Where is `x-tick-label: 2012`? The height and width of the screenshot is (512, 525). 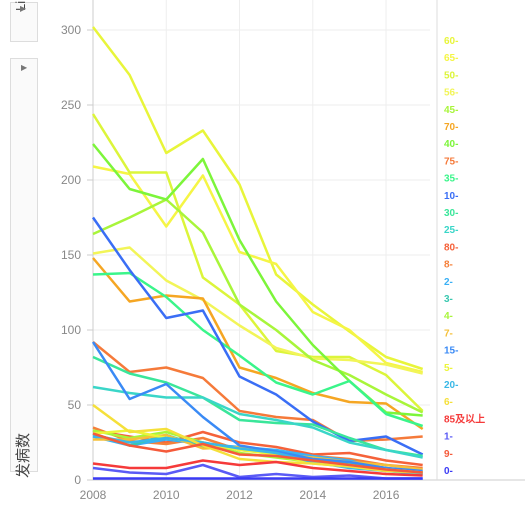 x-tick-label: 2012 is located at coordinates (239, 495).